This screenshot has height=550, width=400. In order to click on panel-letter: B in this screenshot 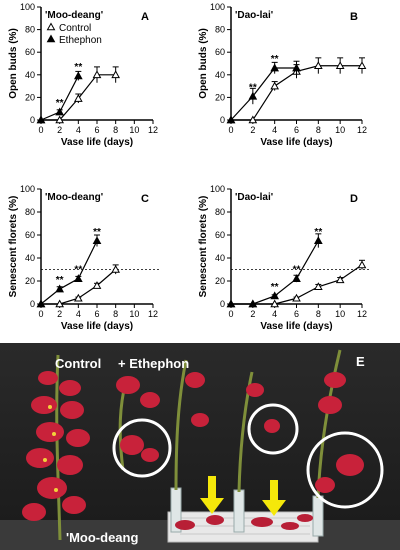, I will do `click(354, 17)`.